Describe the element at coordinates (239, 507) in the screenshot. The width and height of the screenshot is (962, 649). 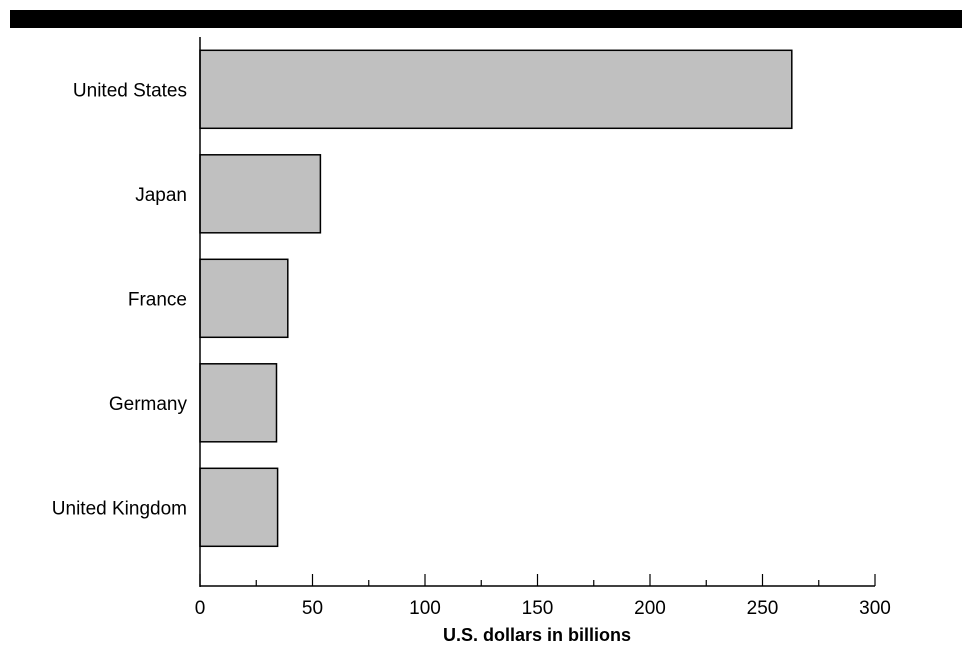
I see `bar-united-kingdom` at that location.